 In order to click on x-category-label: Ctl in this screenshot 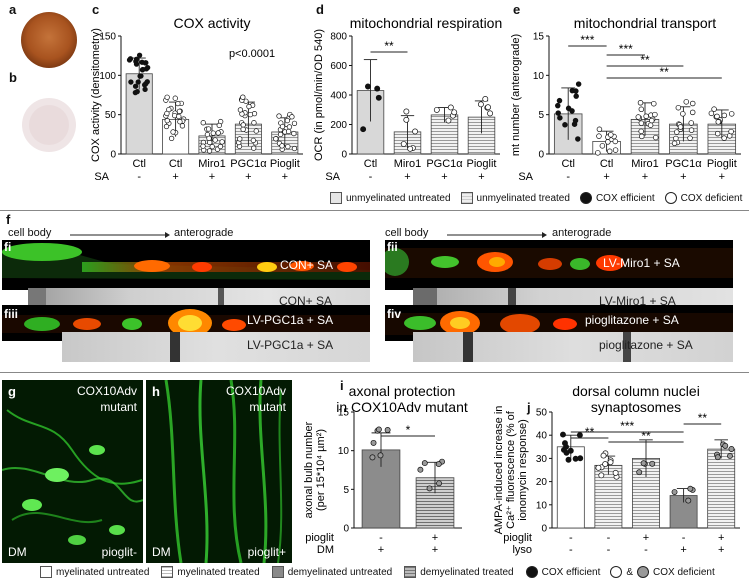, I will do `click(138, 164)`.